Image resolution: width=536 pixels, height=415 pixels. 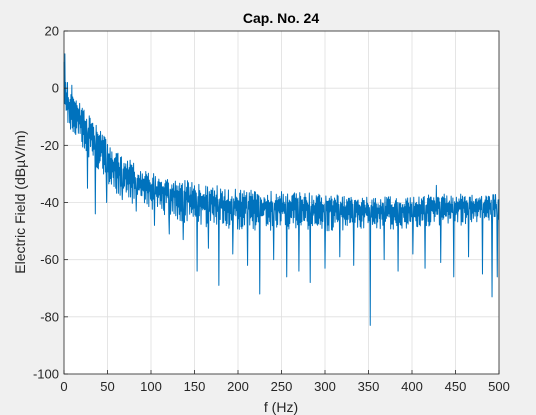 I want to click on y-tick-label: 0, so click(x=55, y=88).